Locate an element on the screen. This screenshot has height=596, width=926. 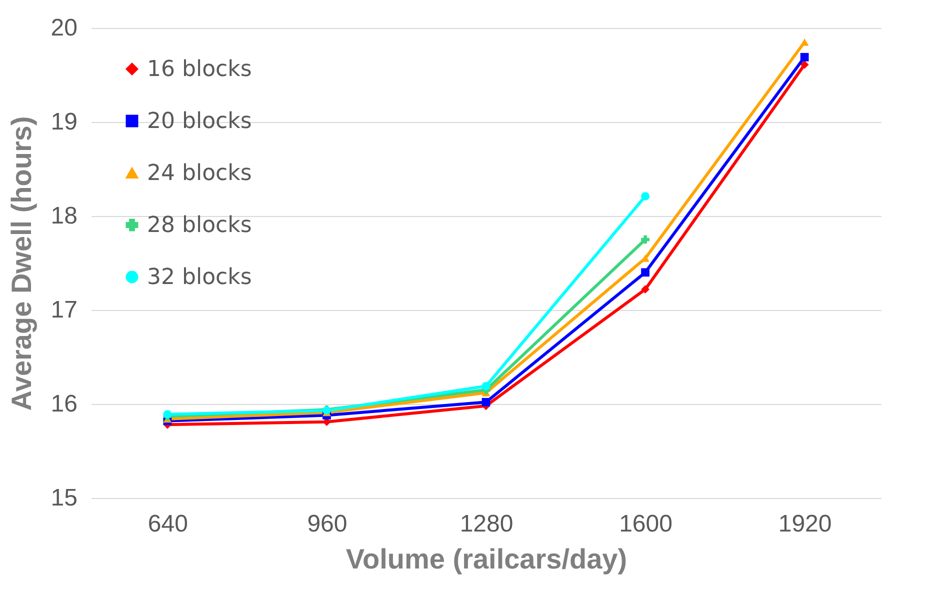
legend-label: 24 blocks is located at coordinates (199, 173).